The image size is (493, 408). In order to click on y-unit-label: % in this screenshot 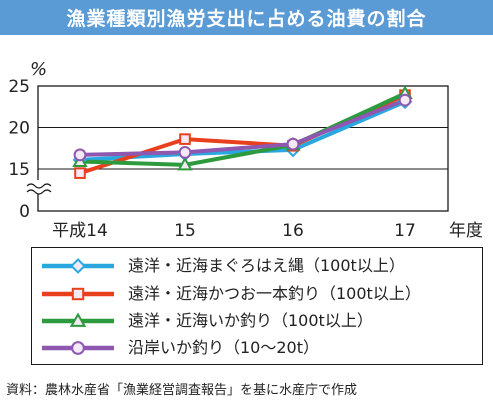, I will do `click(38, 69)`.